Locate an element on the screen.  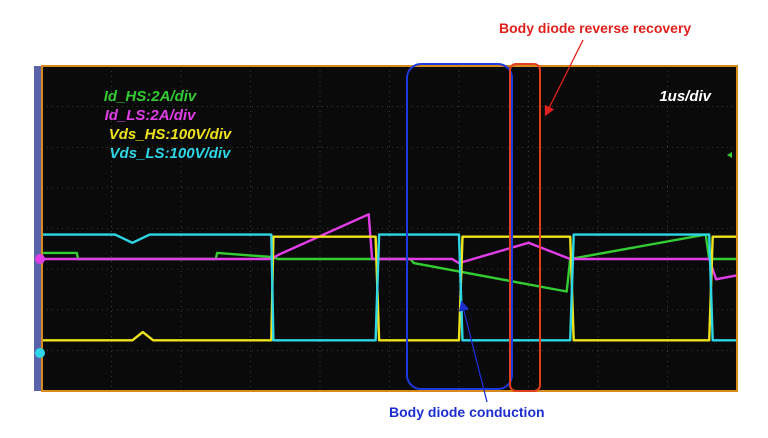
legend-vds-ls: Vds_LS:100V/div is located at coordinates (171, 153).